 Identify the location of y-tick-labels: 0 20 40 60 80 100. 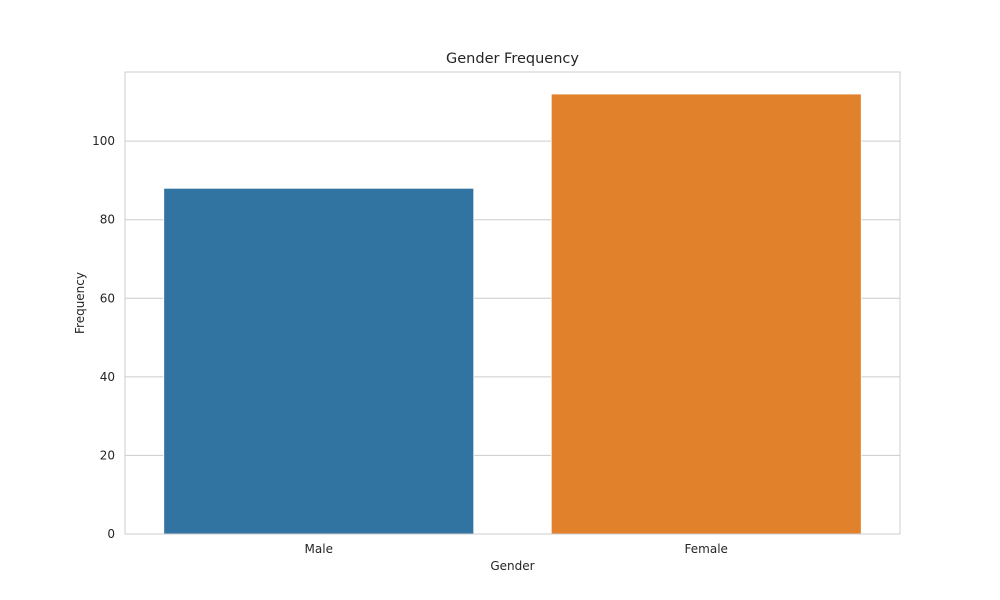
(103, 337).